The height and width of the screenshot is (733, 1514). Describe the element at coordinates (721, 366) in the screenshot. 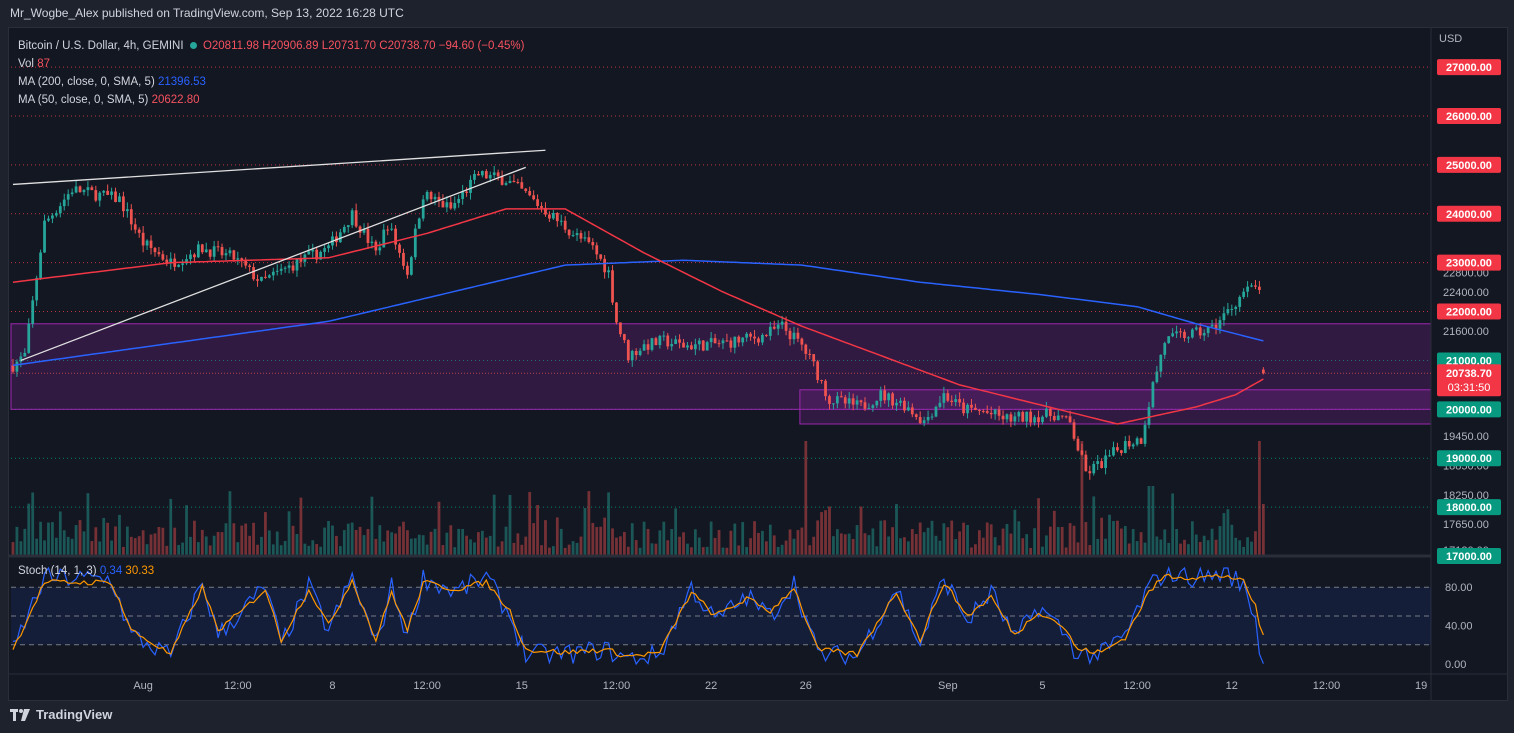

I see `support-zone` at that location.